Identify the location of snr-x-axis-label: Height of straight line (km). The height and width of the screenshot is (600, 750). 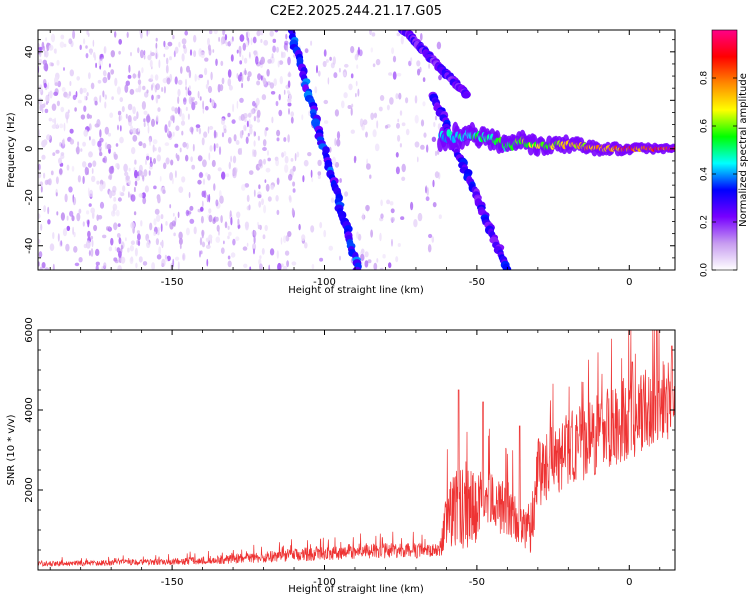
(356, 589).